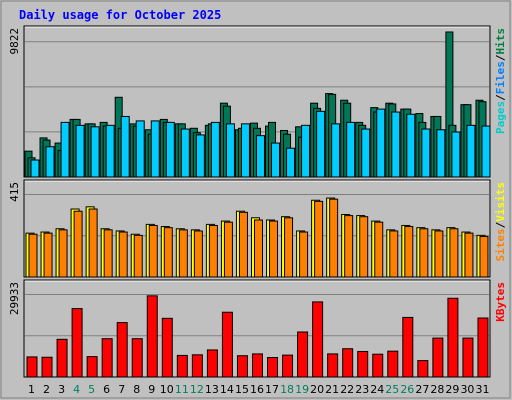 The height and width of the screenshot is (400, 512). Describe the element at coordinates (227, 389) in the screenshot. I see `day-label-14: 14` at that location.